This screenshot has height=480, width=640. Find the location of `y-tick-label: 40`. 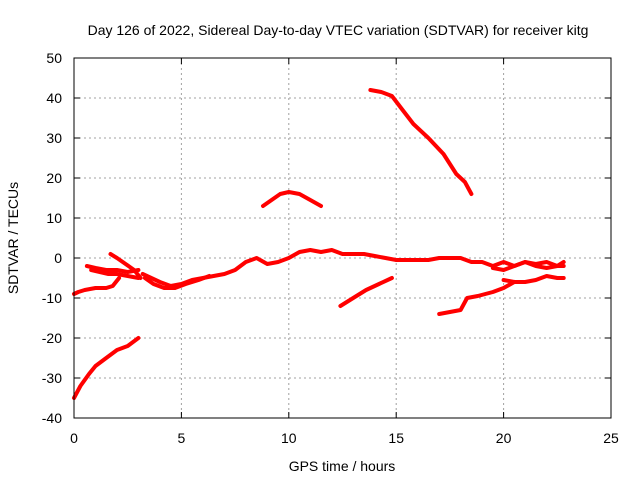

y-tick-label: 40 is located at coordinates (54, 98).